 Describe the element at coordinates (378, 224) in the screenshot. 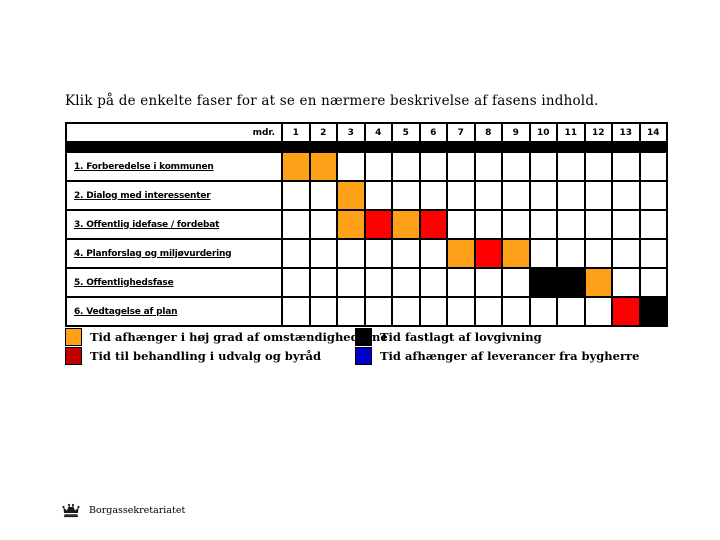

I see `gantt-cell-r3-m4` at that location.